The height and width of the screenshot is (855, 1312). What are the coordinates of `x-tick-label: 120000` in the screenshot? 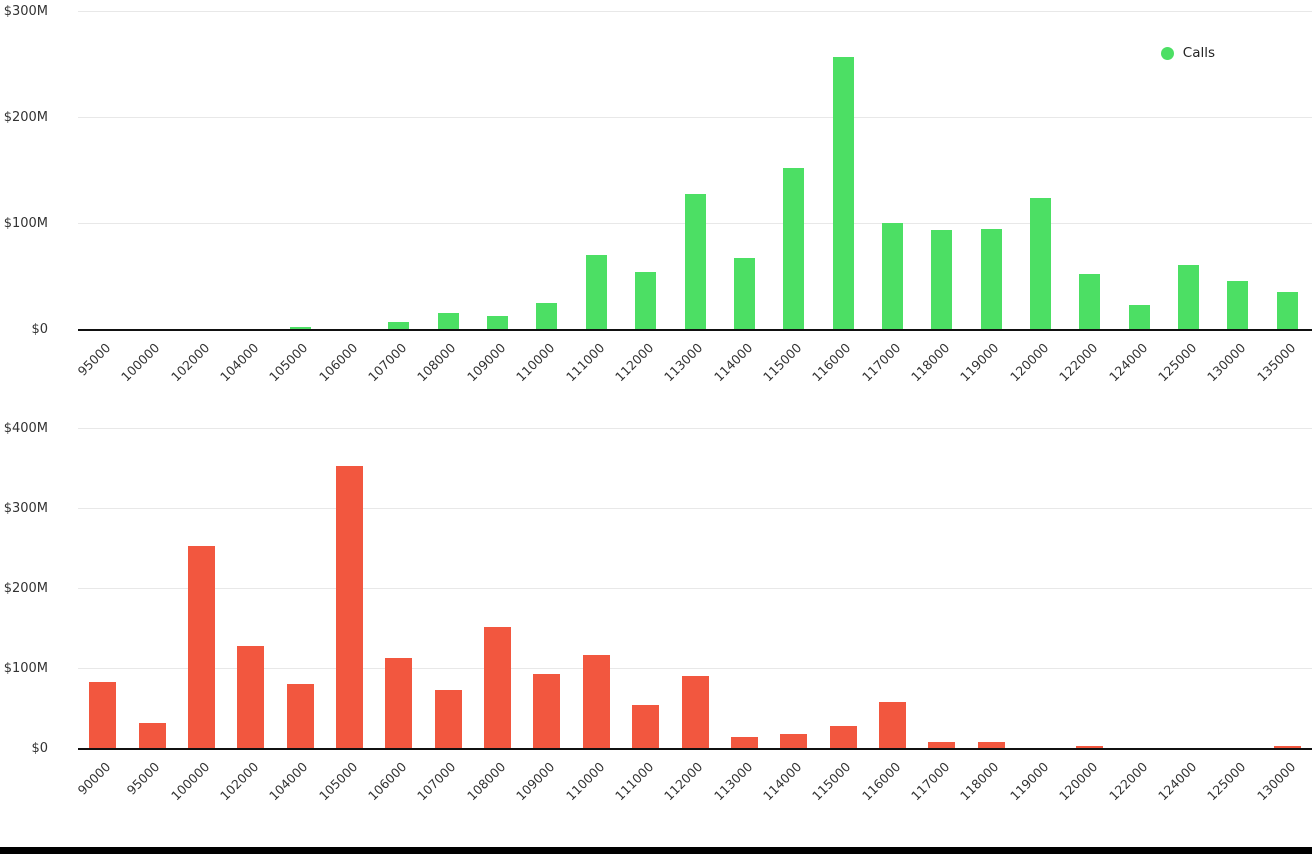 It's located at (1029, 362).